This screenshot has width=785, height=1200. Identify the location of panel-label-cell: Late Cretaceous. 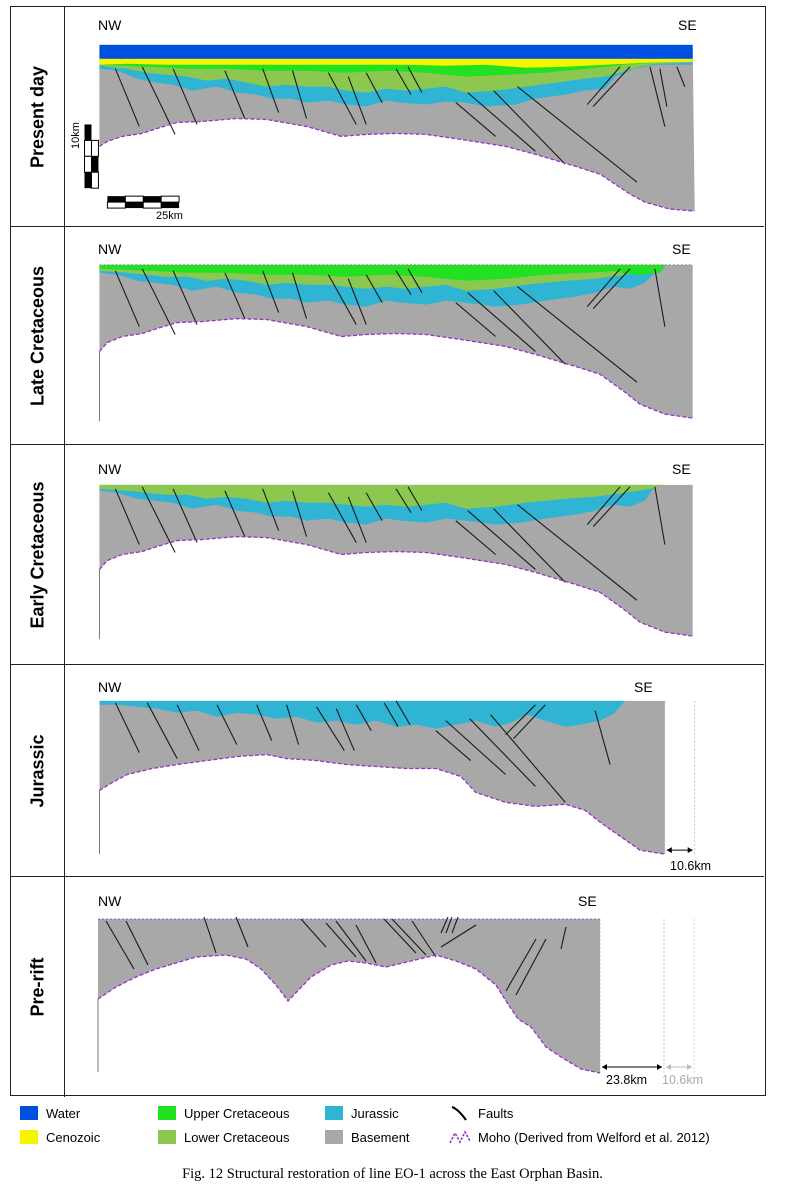
(38, 335).